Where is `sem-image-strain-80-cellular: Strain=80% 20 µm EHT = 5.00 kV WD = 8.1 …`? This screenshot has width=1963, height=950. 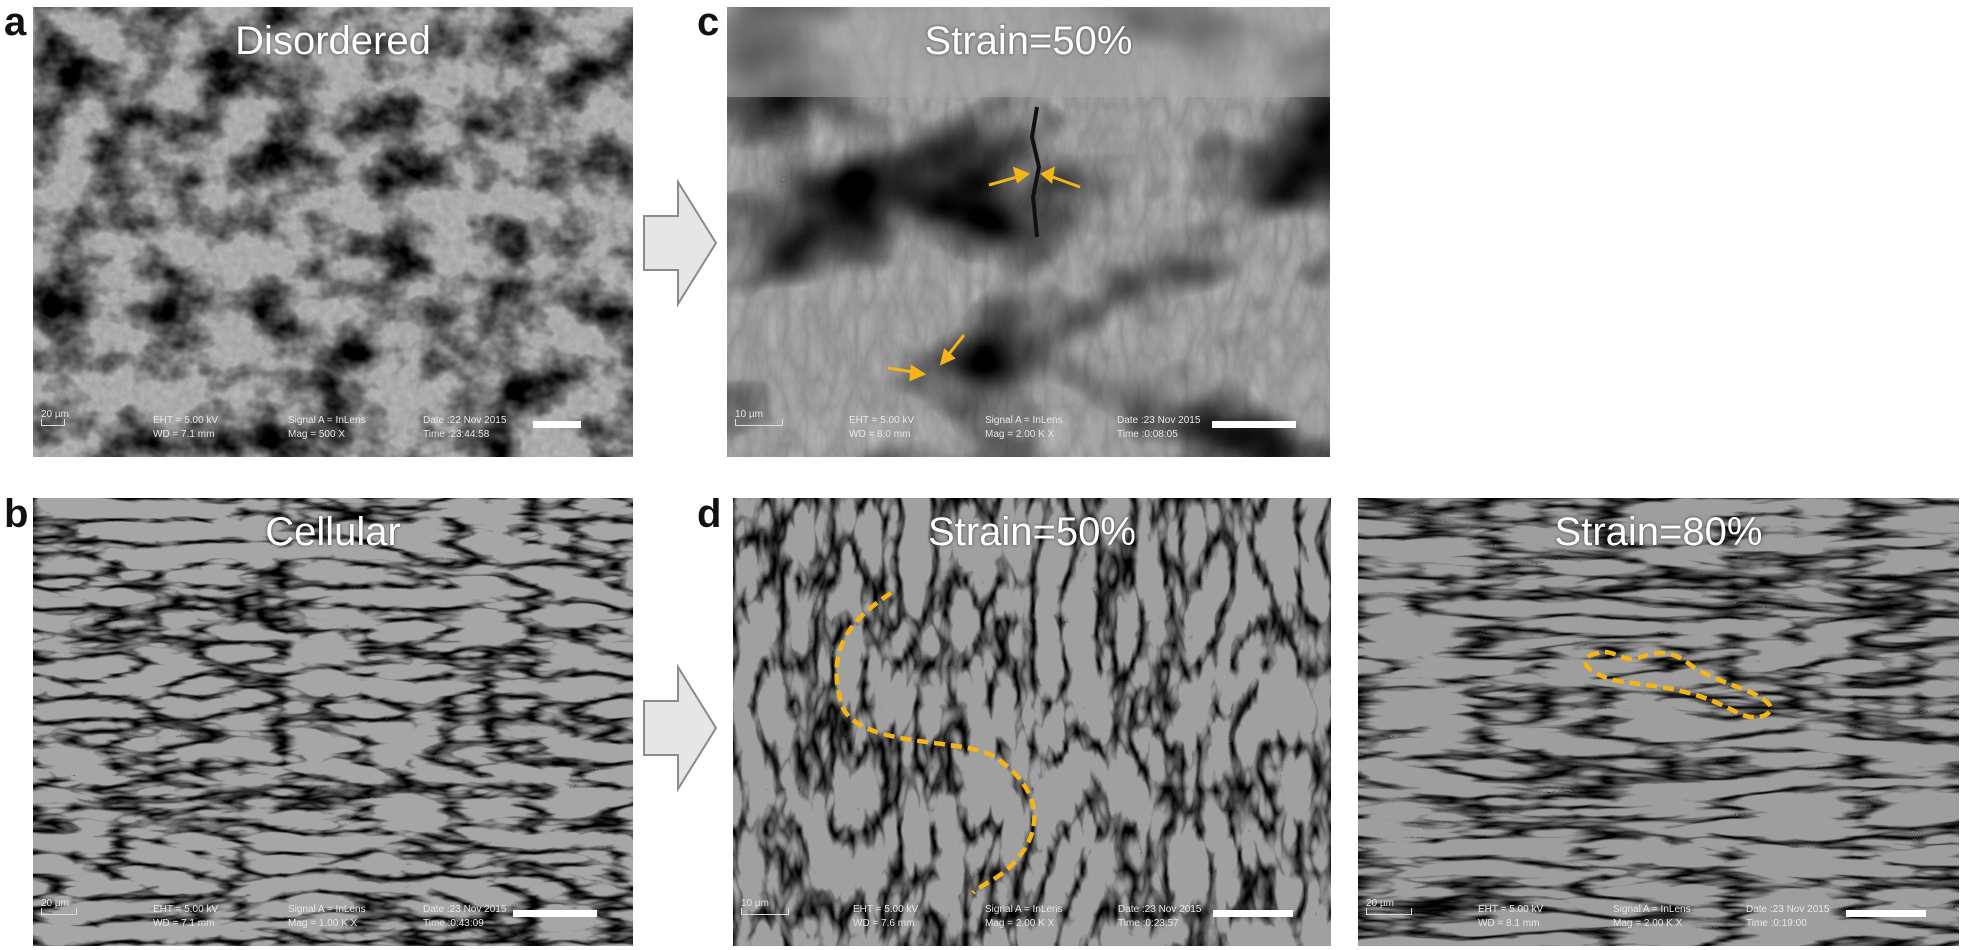
sem-image-strain-80-cellular: Strain=80% 20 µm EHT = 5.00 kV WD = 8.1 … is located at coordinates (1658, 722).